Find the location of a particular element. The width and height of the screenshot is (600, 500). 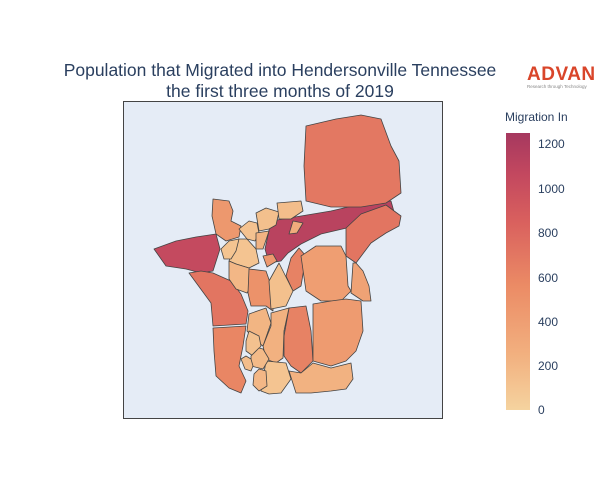

colorbar-gradient is located at coordinates (518, 271).